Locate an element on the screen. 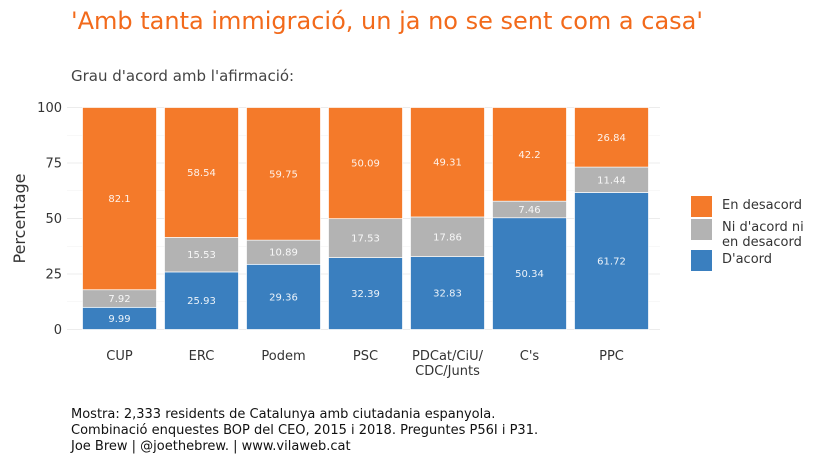  x-tick-label: PSC is located at coordinates (365, 356).